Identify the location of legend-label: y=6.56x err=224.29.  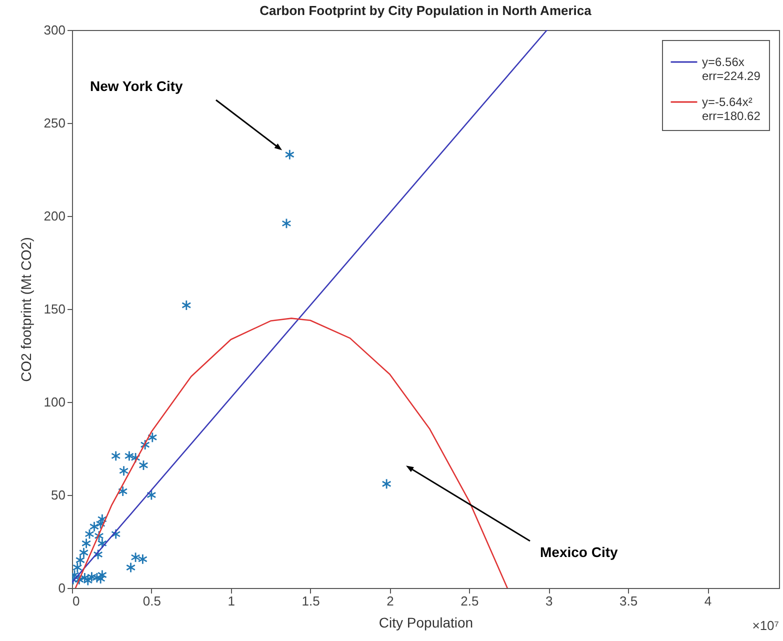
(731, 69).